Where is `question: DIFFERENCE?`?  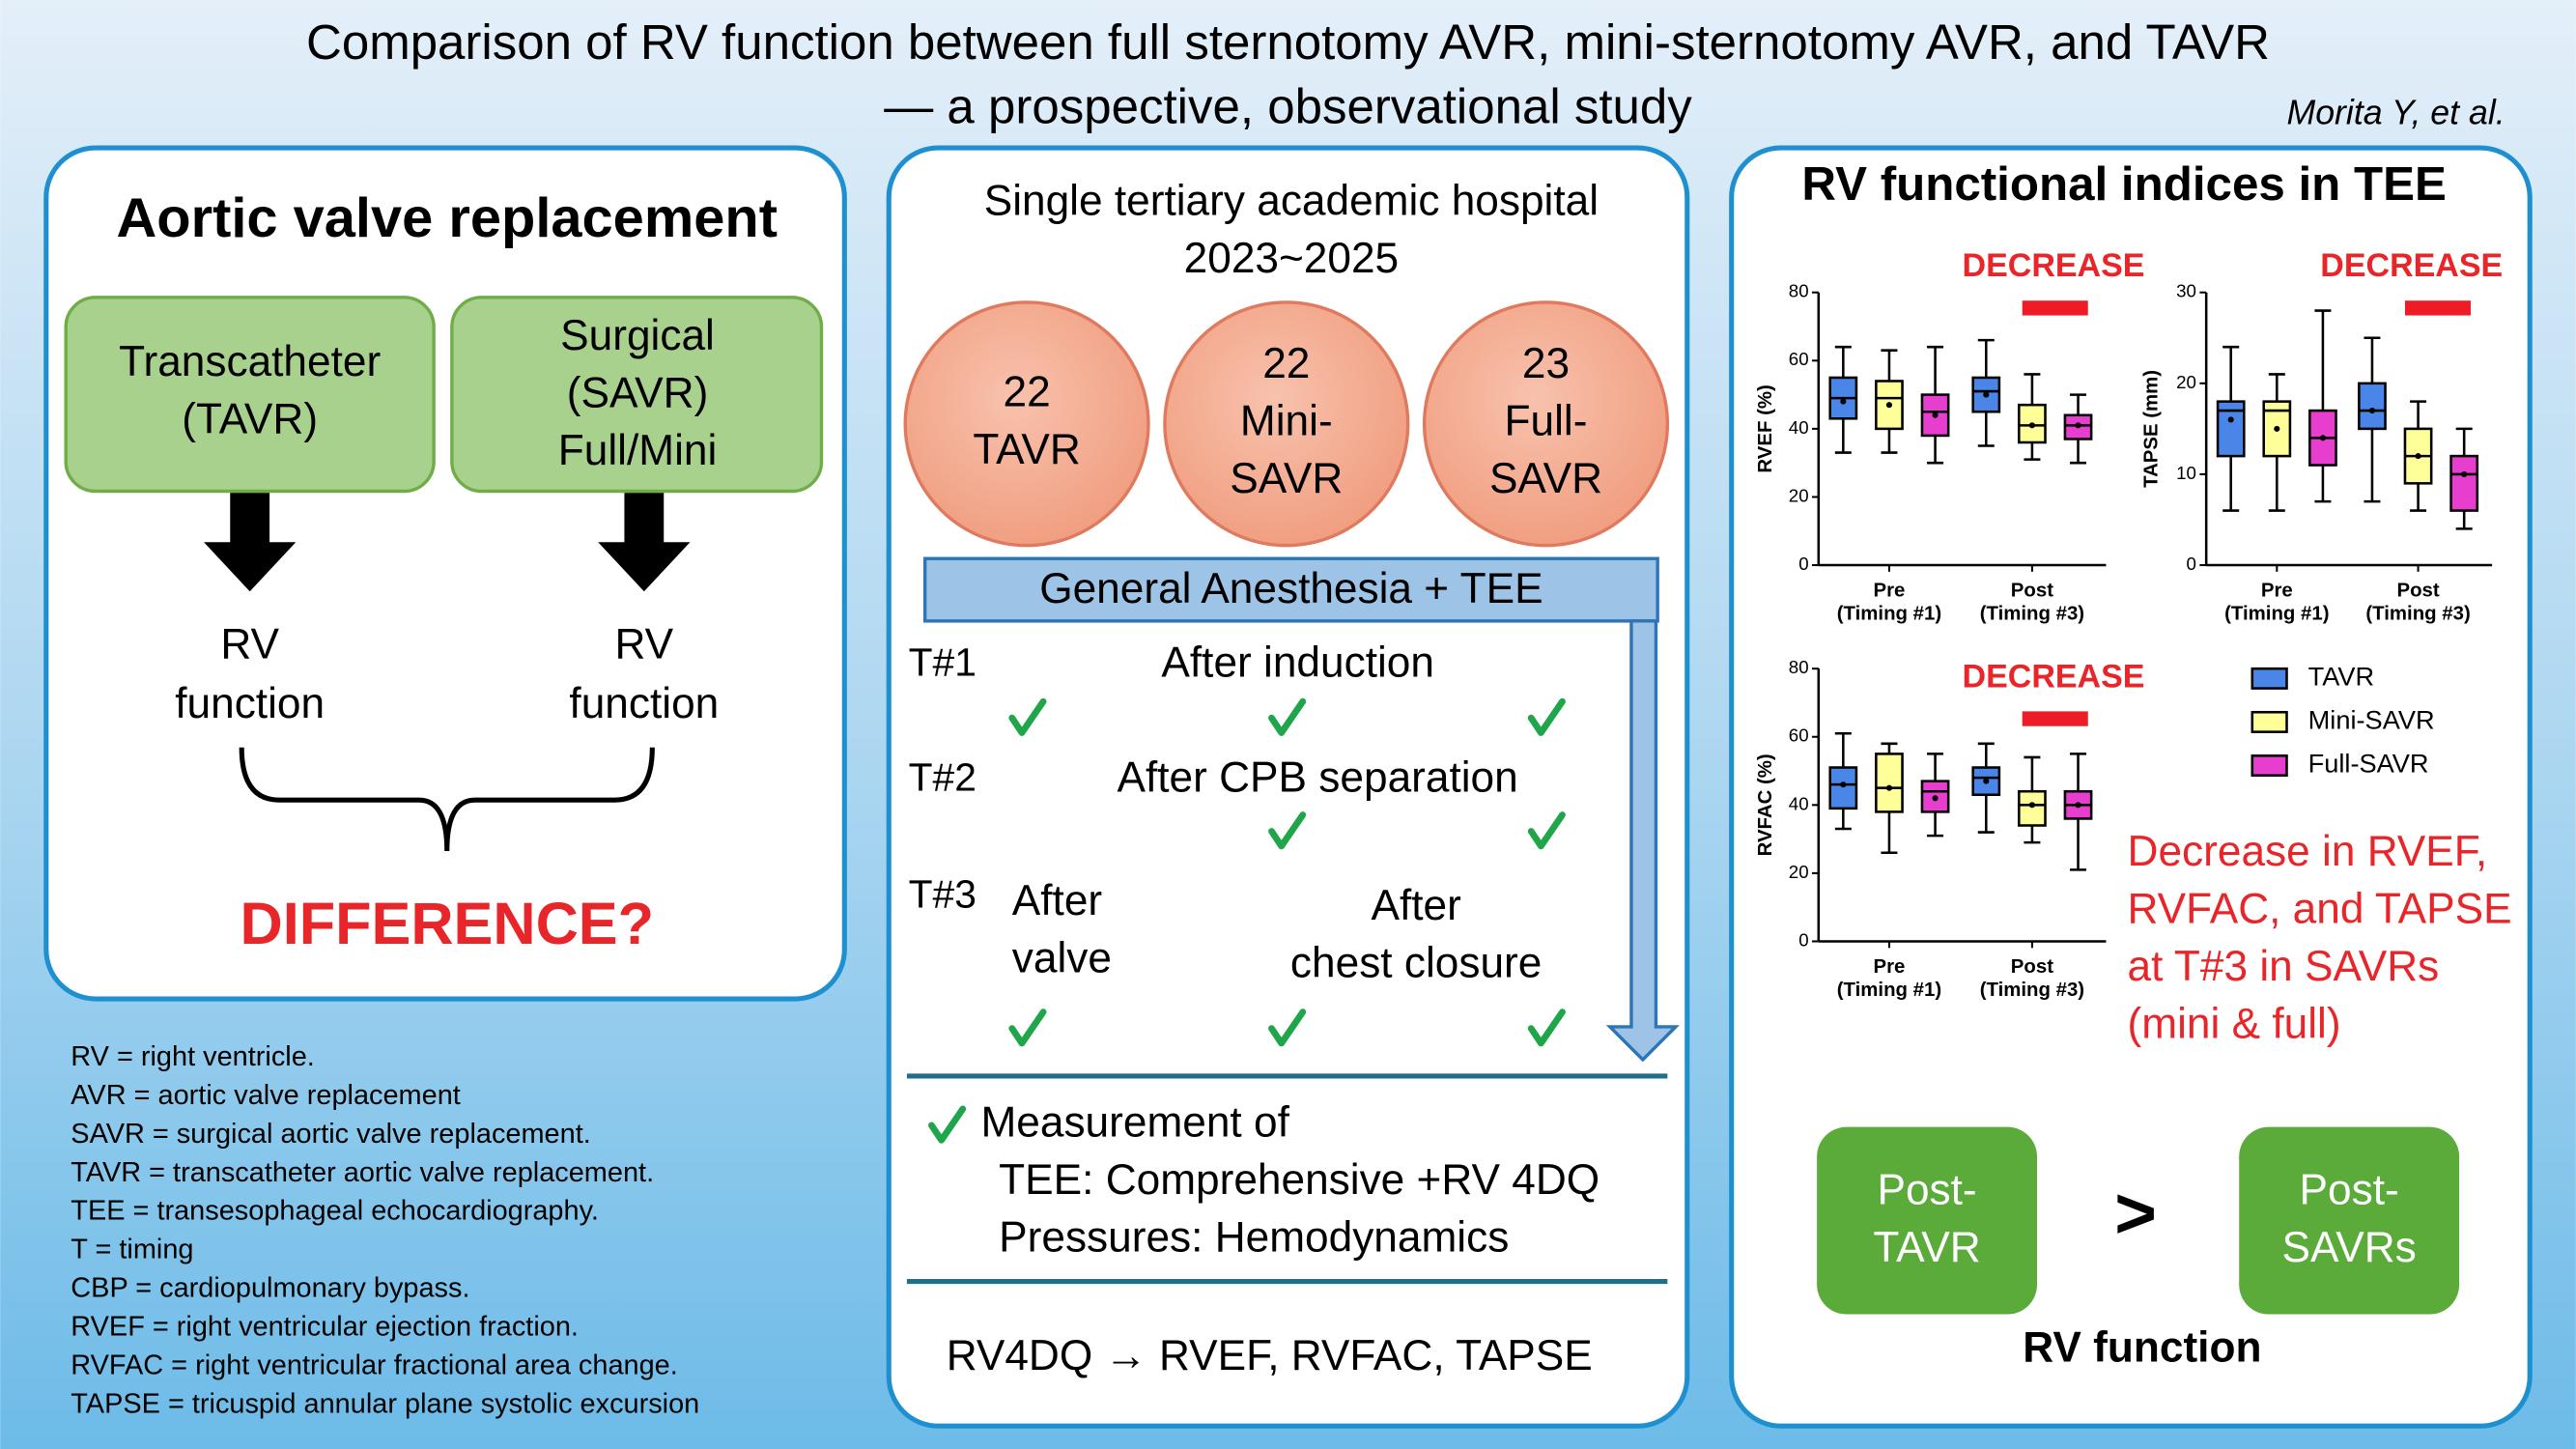
question: DIFFERENCE? is located at coordinates (447, 923).